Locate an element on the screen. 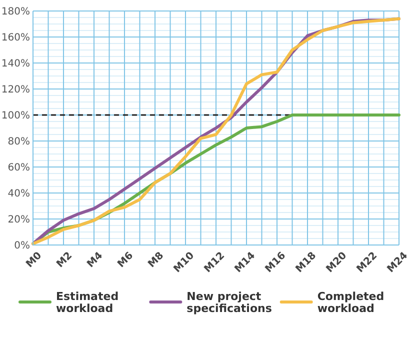 This screenshot has width=412, height=342. x-tick-label: M6 is located at coordinates (126, 260).